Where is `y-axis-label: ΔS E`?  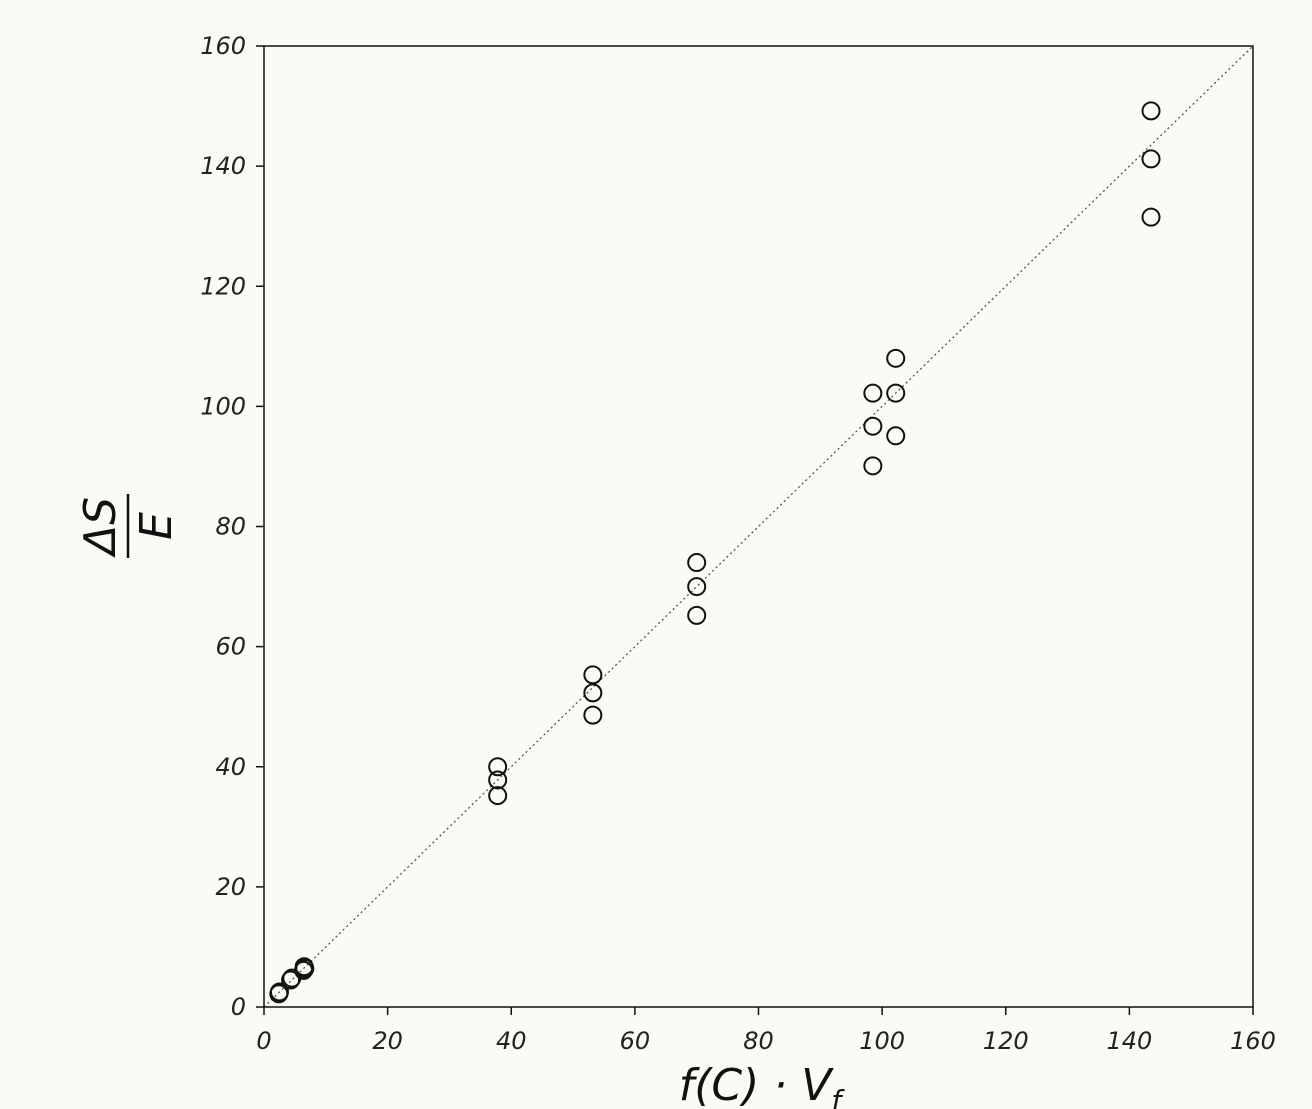 y-axis-label: ΔS E is located at coordinates (128, 526).